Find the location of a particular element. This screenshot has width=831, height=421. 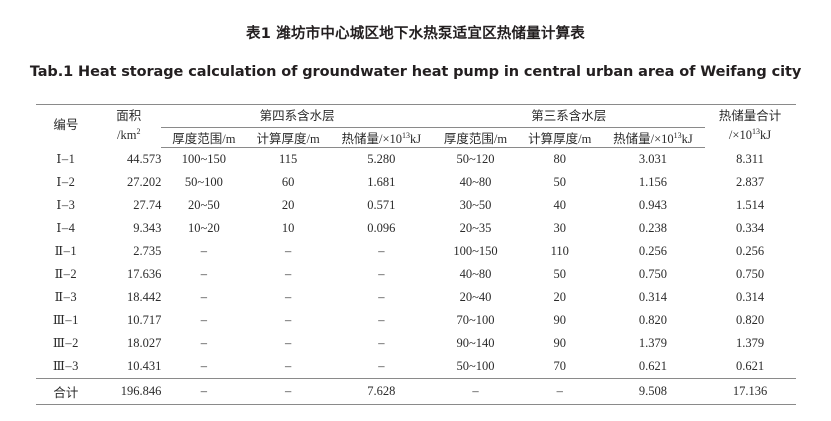

cell-area: 18.027 is located at coordinates (144, 342).